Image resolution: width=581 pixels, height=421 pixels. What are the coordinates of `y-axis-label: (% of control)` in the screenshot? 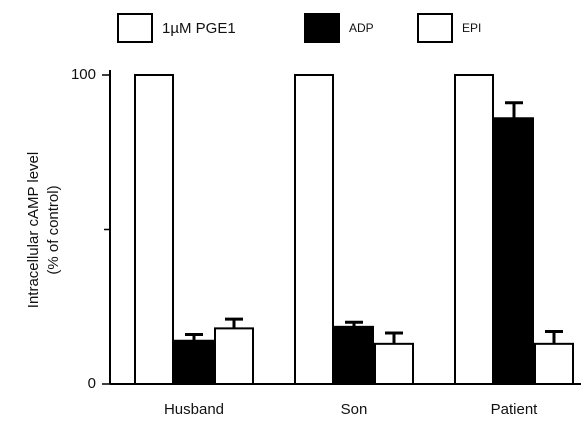 It's located at (53, 229).